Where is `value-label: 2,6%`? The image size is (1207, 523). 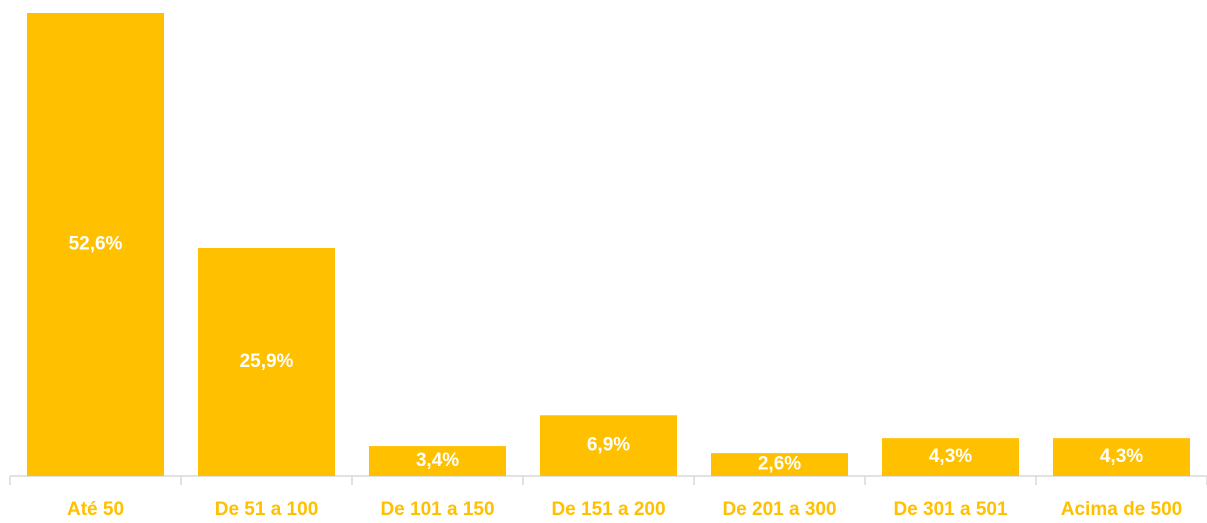 value-label: 2,6% is located at coordinates (779, 464).